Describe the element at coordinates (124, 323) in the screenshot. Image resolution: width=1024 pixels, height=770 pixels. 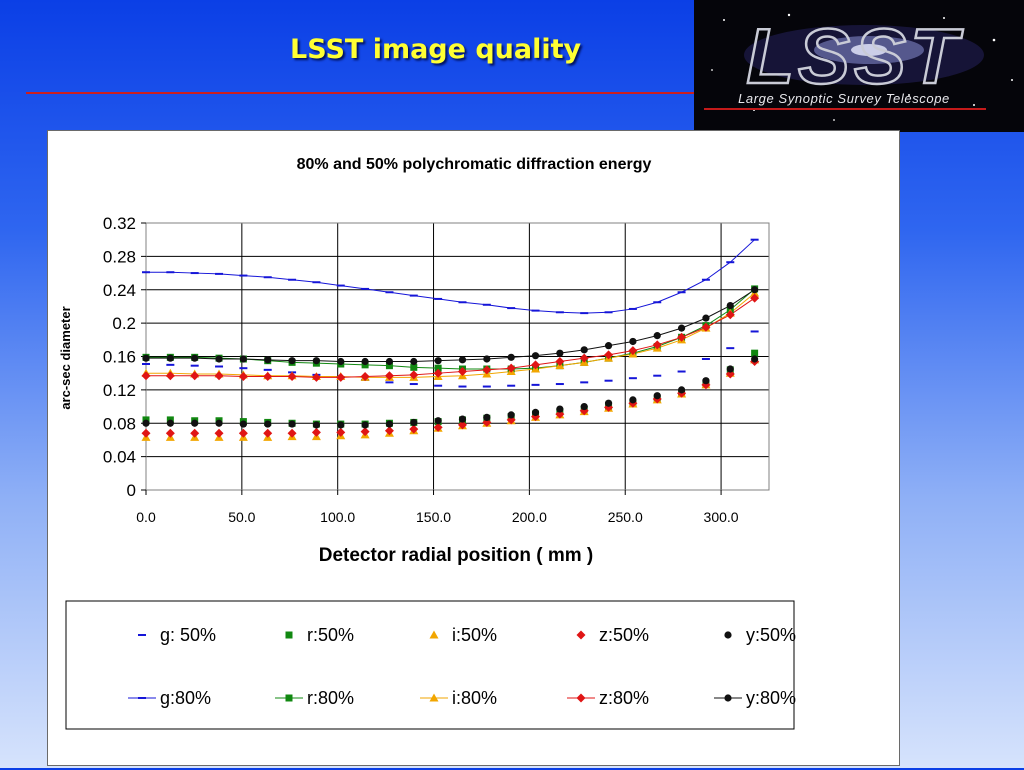
I see `y-tick-label: 0.2` at that location.